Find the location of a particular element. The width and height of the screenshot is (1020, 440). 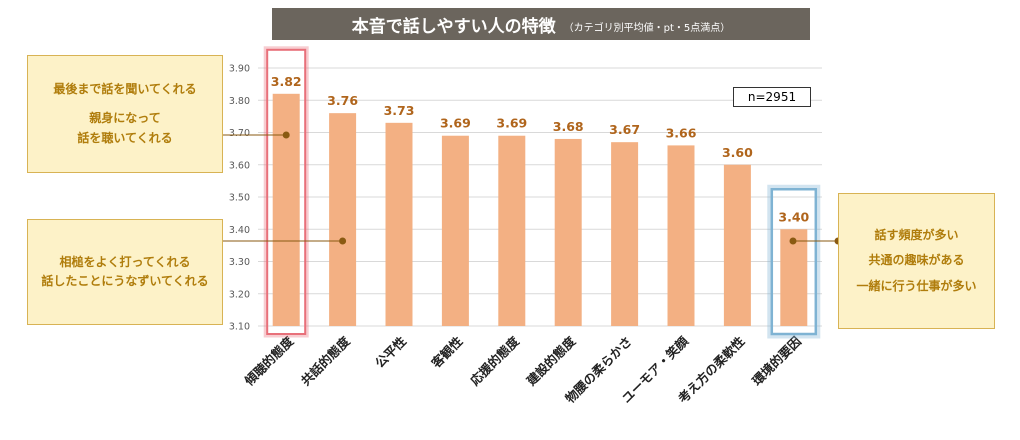

y-tick-label: 3.10 is located at coordinates (239, 327).